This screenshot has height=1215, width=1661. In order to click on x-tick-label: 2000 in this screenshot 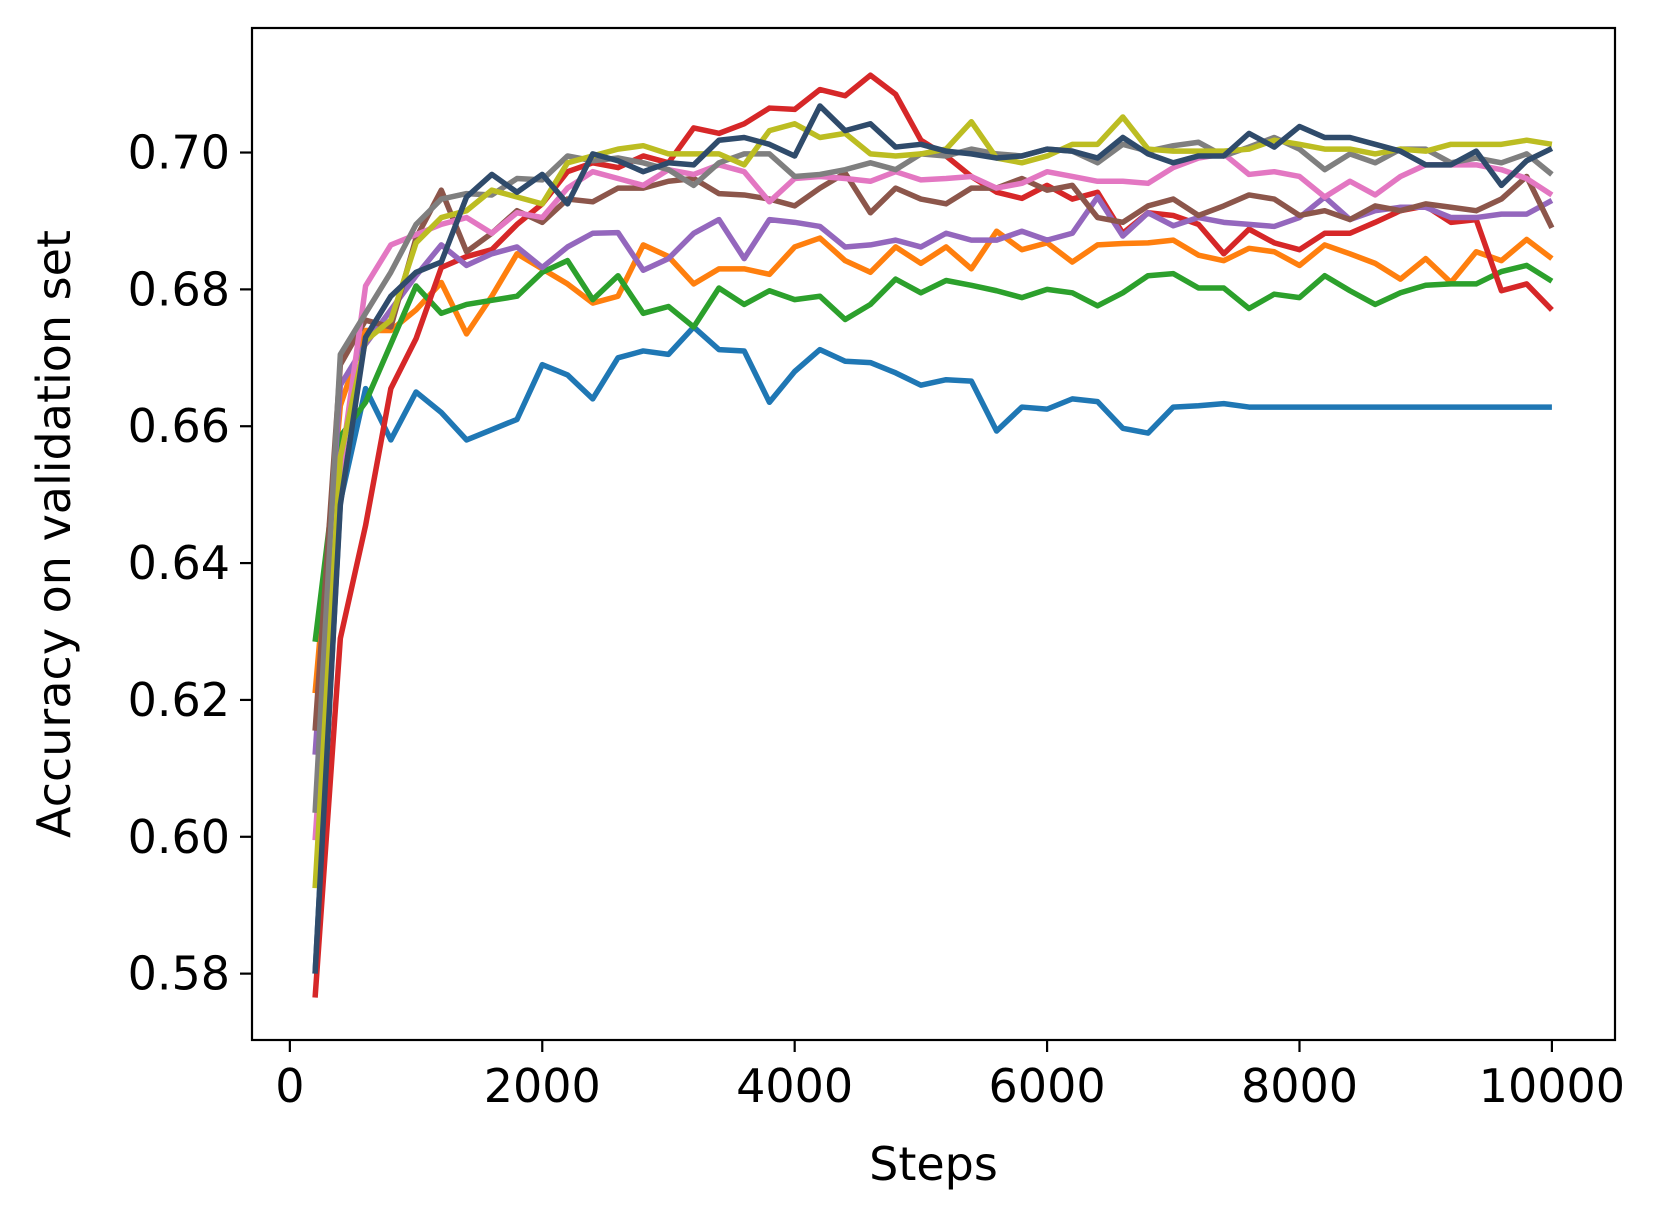, I will do `click(542, 1086)`.